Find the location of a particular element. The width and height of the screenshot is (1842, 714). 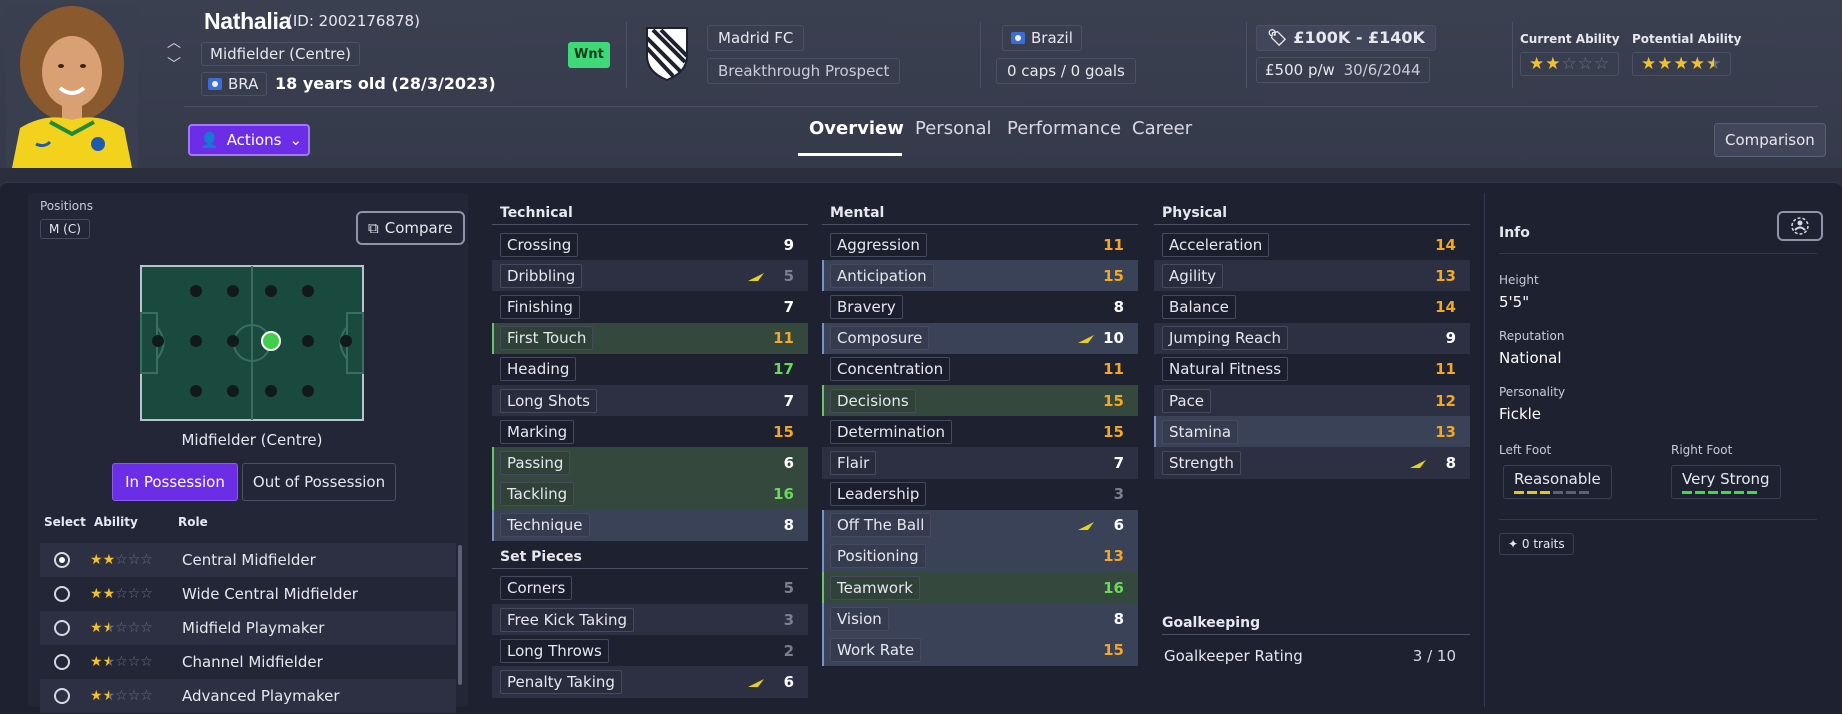

attribute-value: 11 is located at coordinates (783, 338).